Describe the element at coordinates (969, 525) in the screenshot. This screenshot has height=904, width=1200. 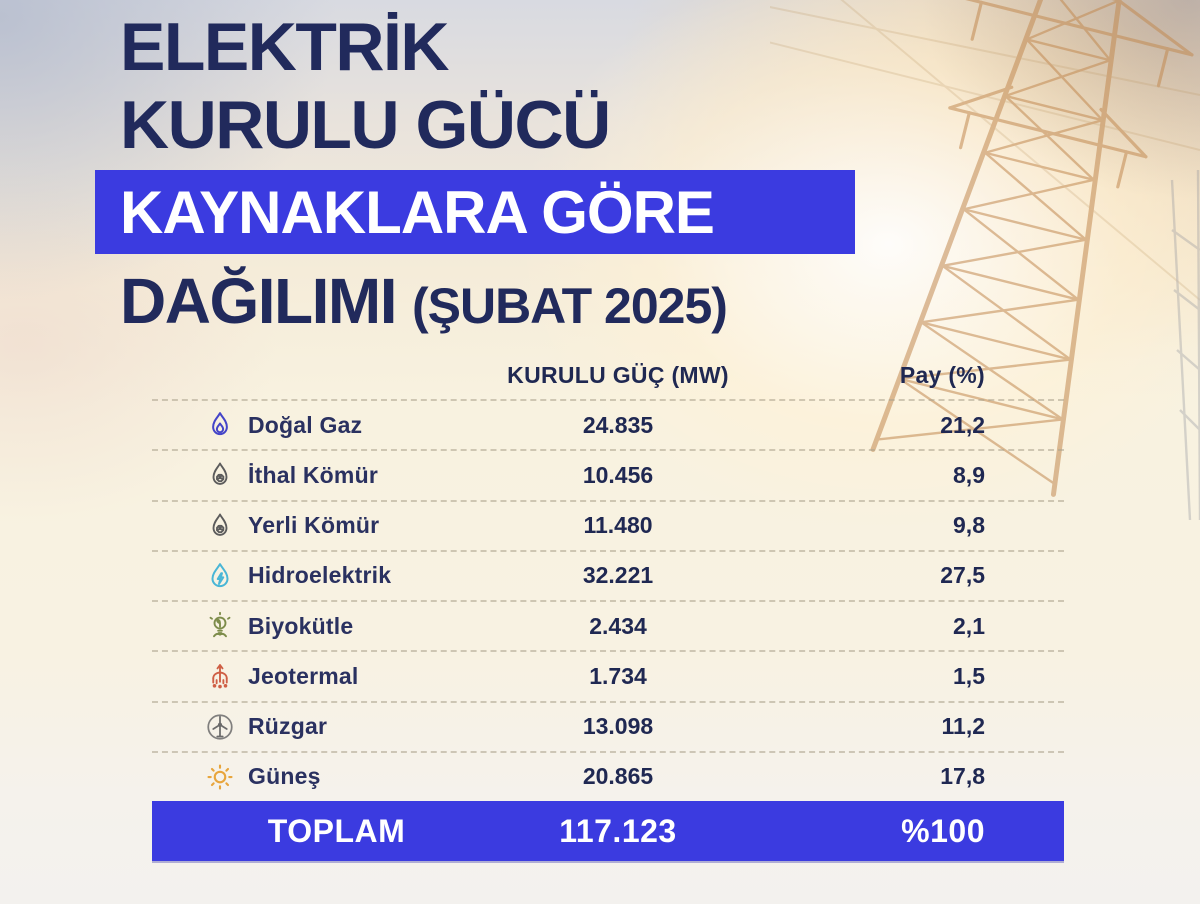
I see `share-value: 9,8` at that location.